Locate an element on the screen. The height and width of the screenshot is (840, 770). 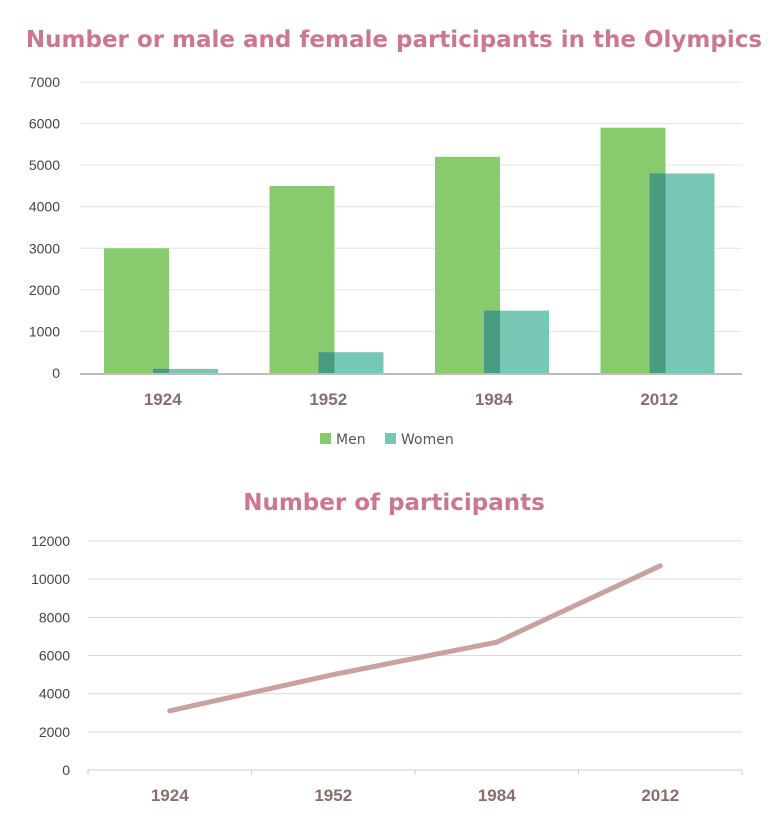
bar-chart-legend: Men Women is located at coordinates (387, 440).